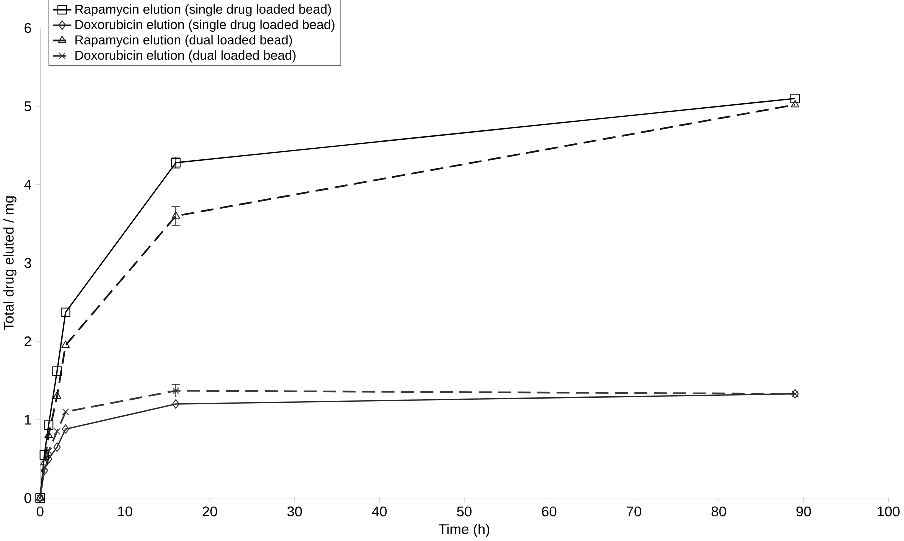 This screenshot has width=904, height=541. What do you see at coordinates (184, 41) in the screenshot?
I see `legend-label: Rapamycin elution (dual loaded bead)` at bounding box center [184, 41].